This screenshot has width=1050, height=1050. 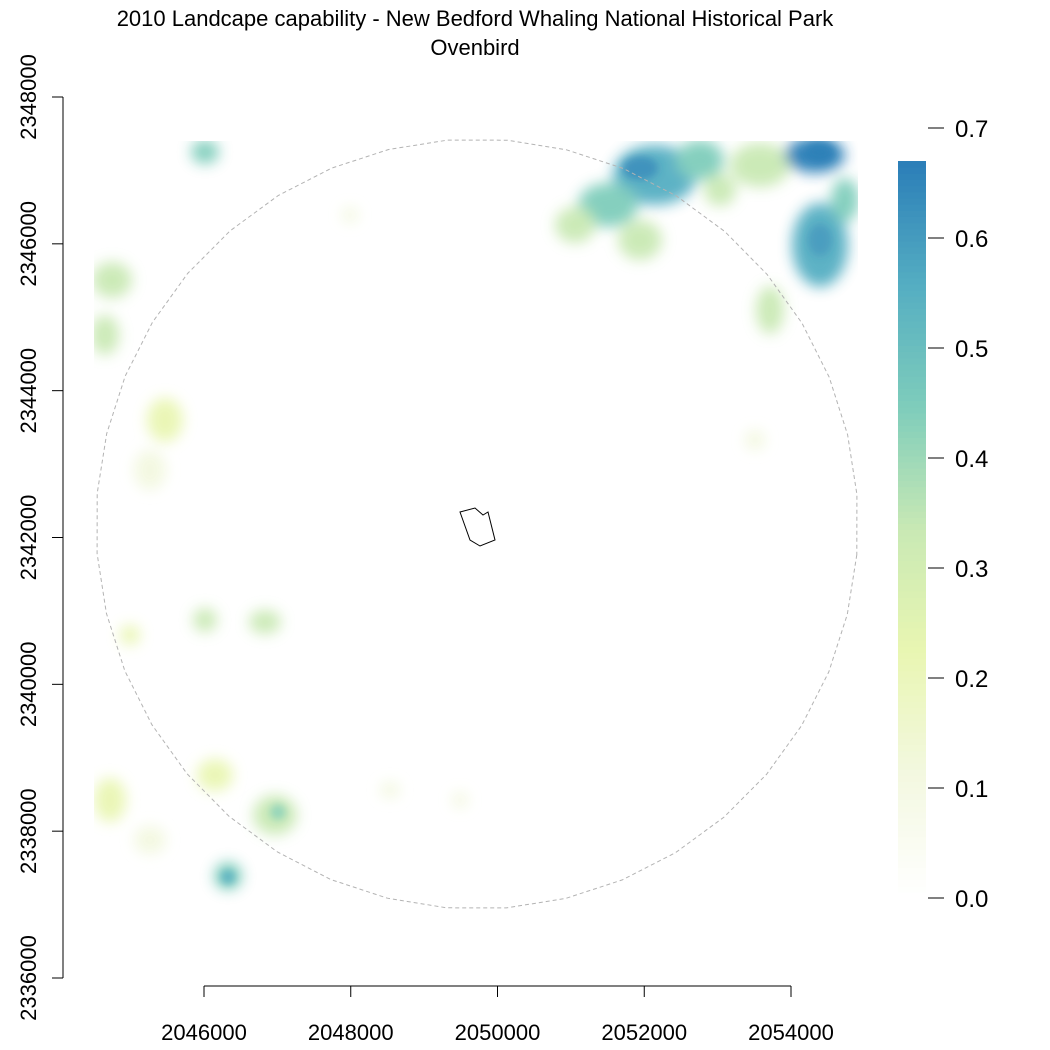 I want to click on colorbar-tick-label: 0.3, so click(x=971, y=569).